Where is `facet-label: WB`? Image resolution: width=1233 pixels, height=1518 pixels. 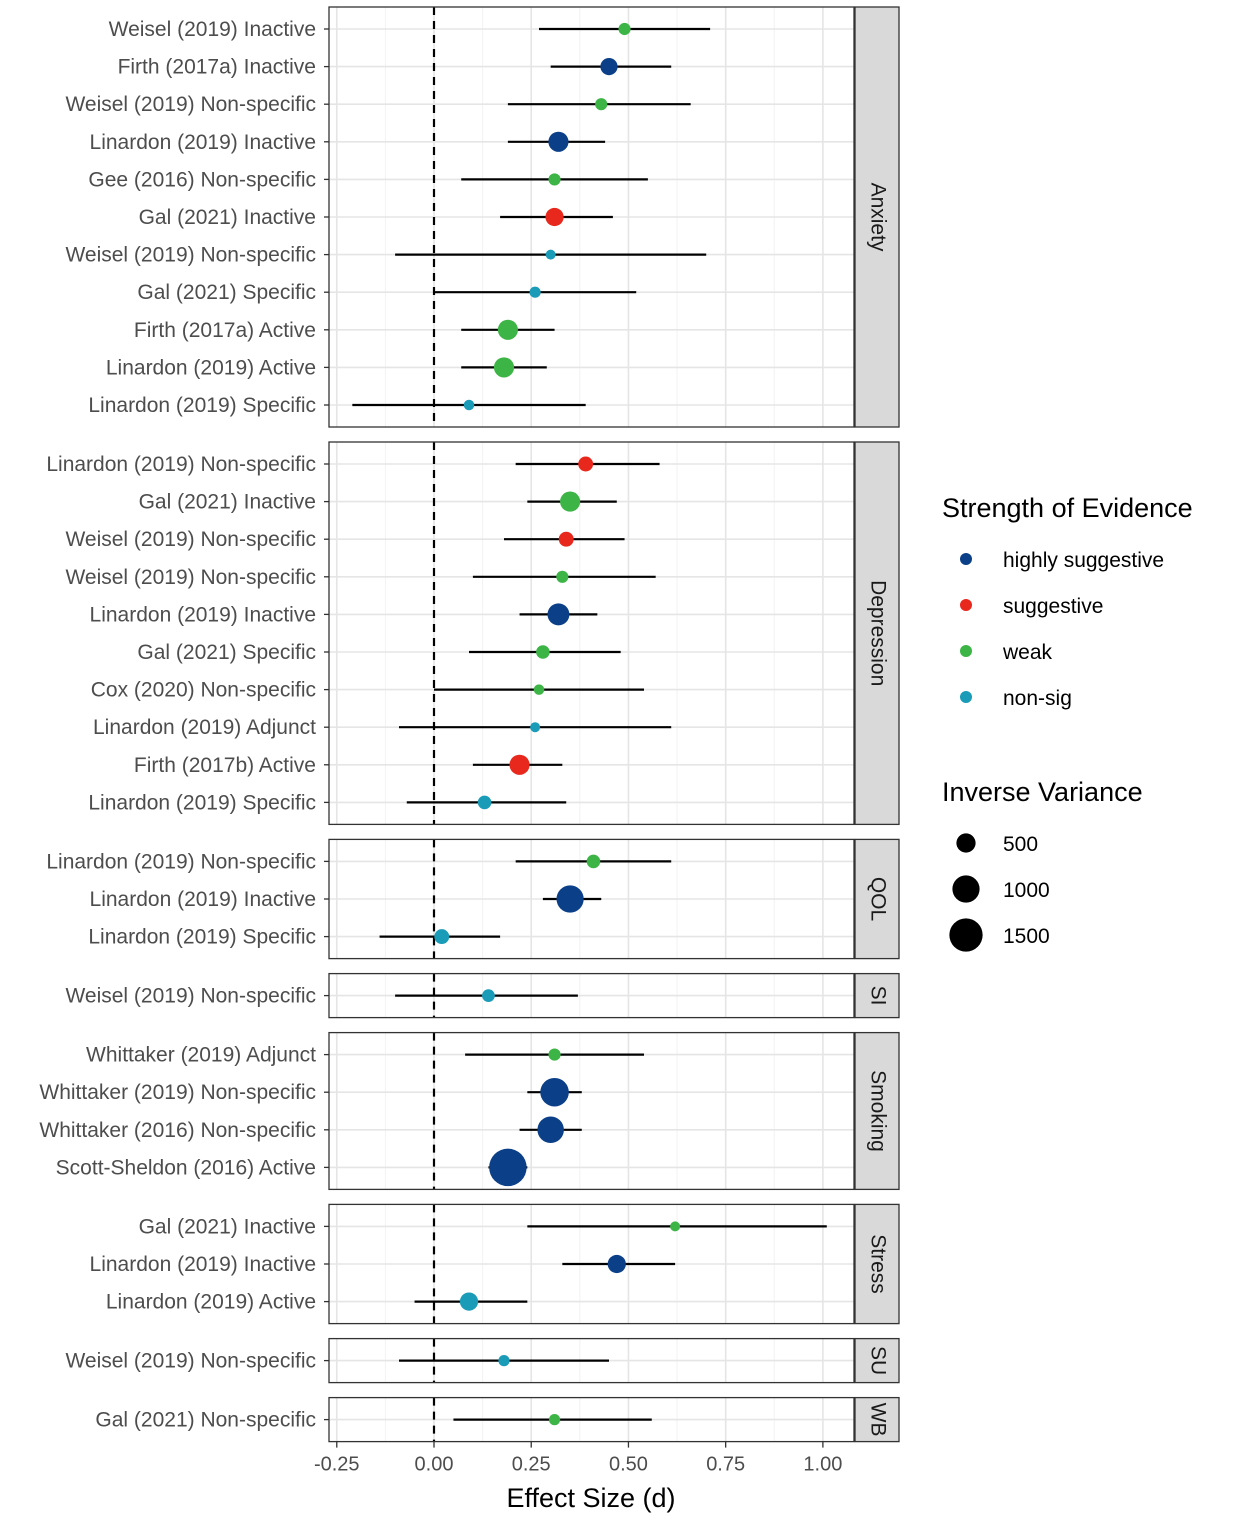 facet-label: WB is located at coordinates (877, 1420).